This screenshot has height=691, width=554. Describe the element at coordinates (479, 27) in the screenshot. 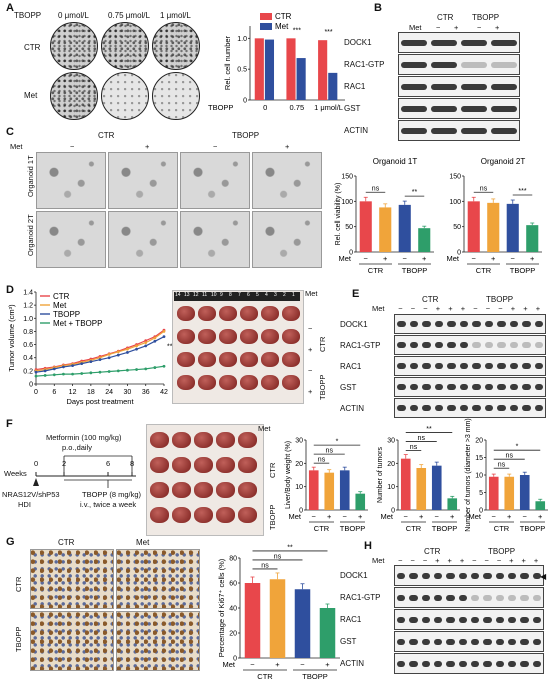

I see `b-lane-3: −` at that location.